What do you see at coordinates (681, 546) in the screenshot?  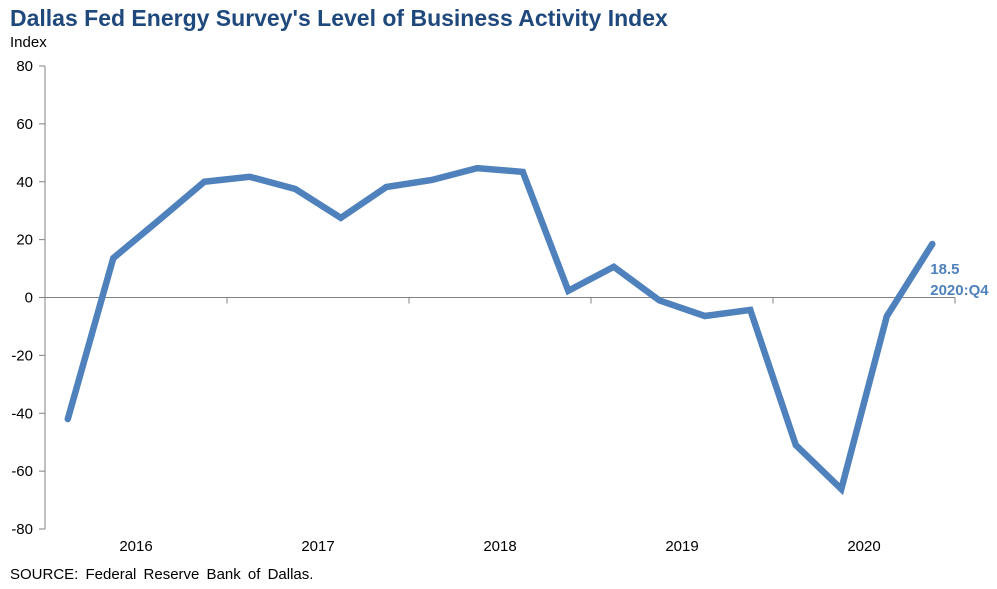 I see `x-tick-label: 2019` at bounding box center [681, 546].